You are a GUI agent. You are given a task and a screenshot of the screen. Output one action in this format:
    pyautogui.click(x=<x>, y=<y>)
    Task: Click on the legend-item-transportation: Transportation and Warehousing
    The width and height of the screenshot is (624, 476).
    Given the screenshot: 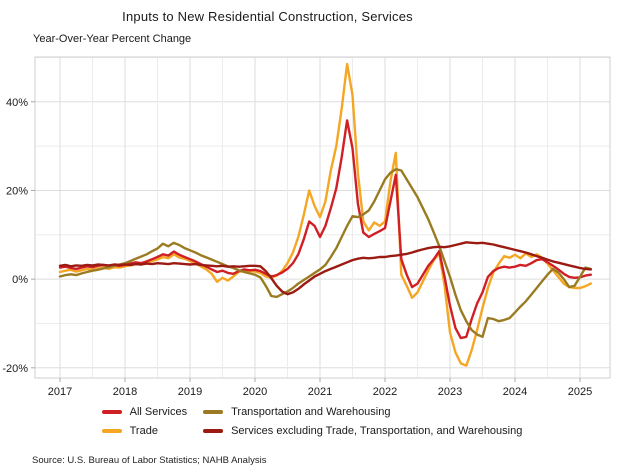 What is the action you would take?
    pyautogui.click(x=362, y=412)
    